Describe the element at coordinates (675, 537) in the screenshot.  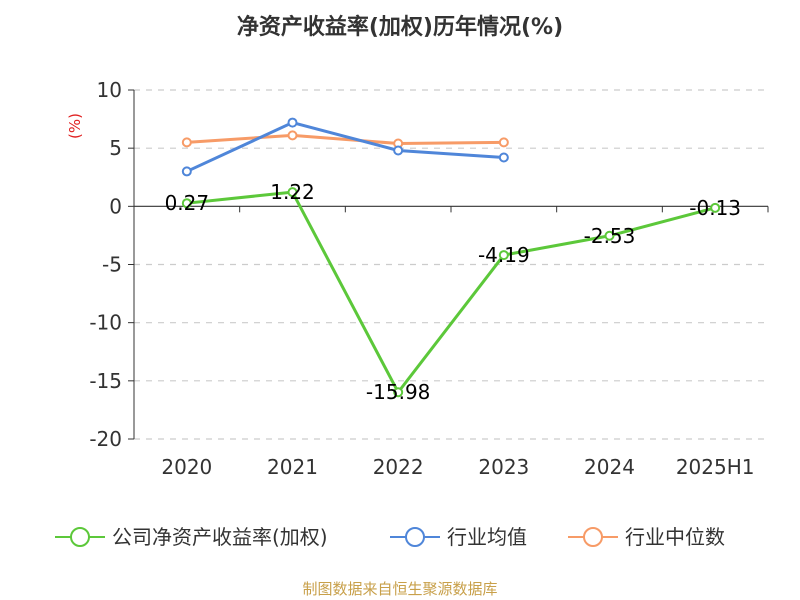
I see `legend-label: 行业中位数` at that location.